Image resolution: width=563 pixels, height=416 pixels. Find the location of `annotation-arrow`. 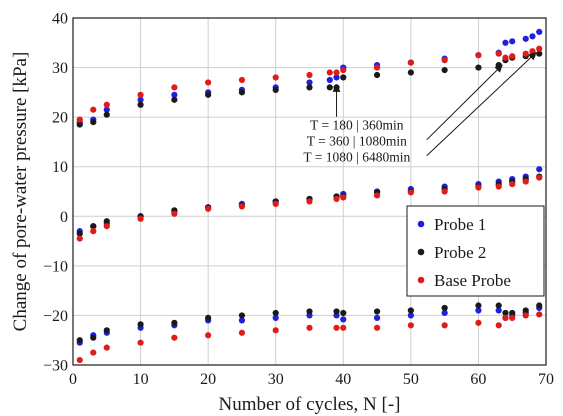

annotation-arrow is located at coordinates (464, 102).